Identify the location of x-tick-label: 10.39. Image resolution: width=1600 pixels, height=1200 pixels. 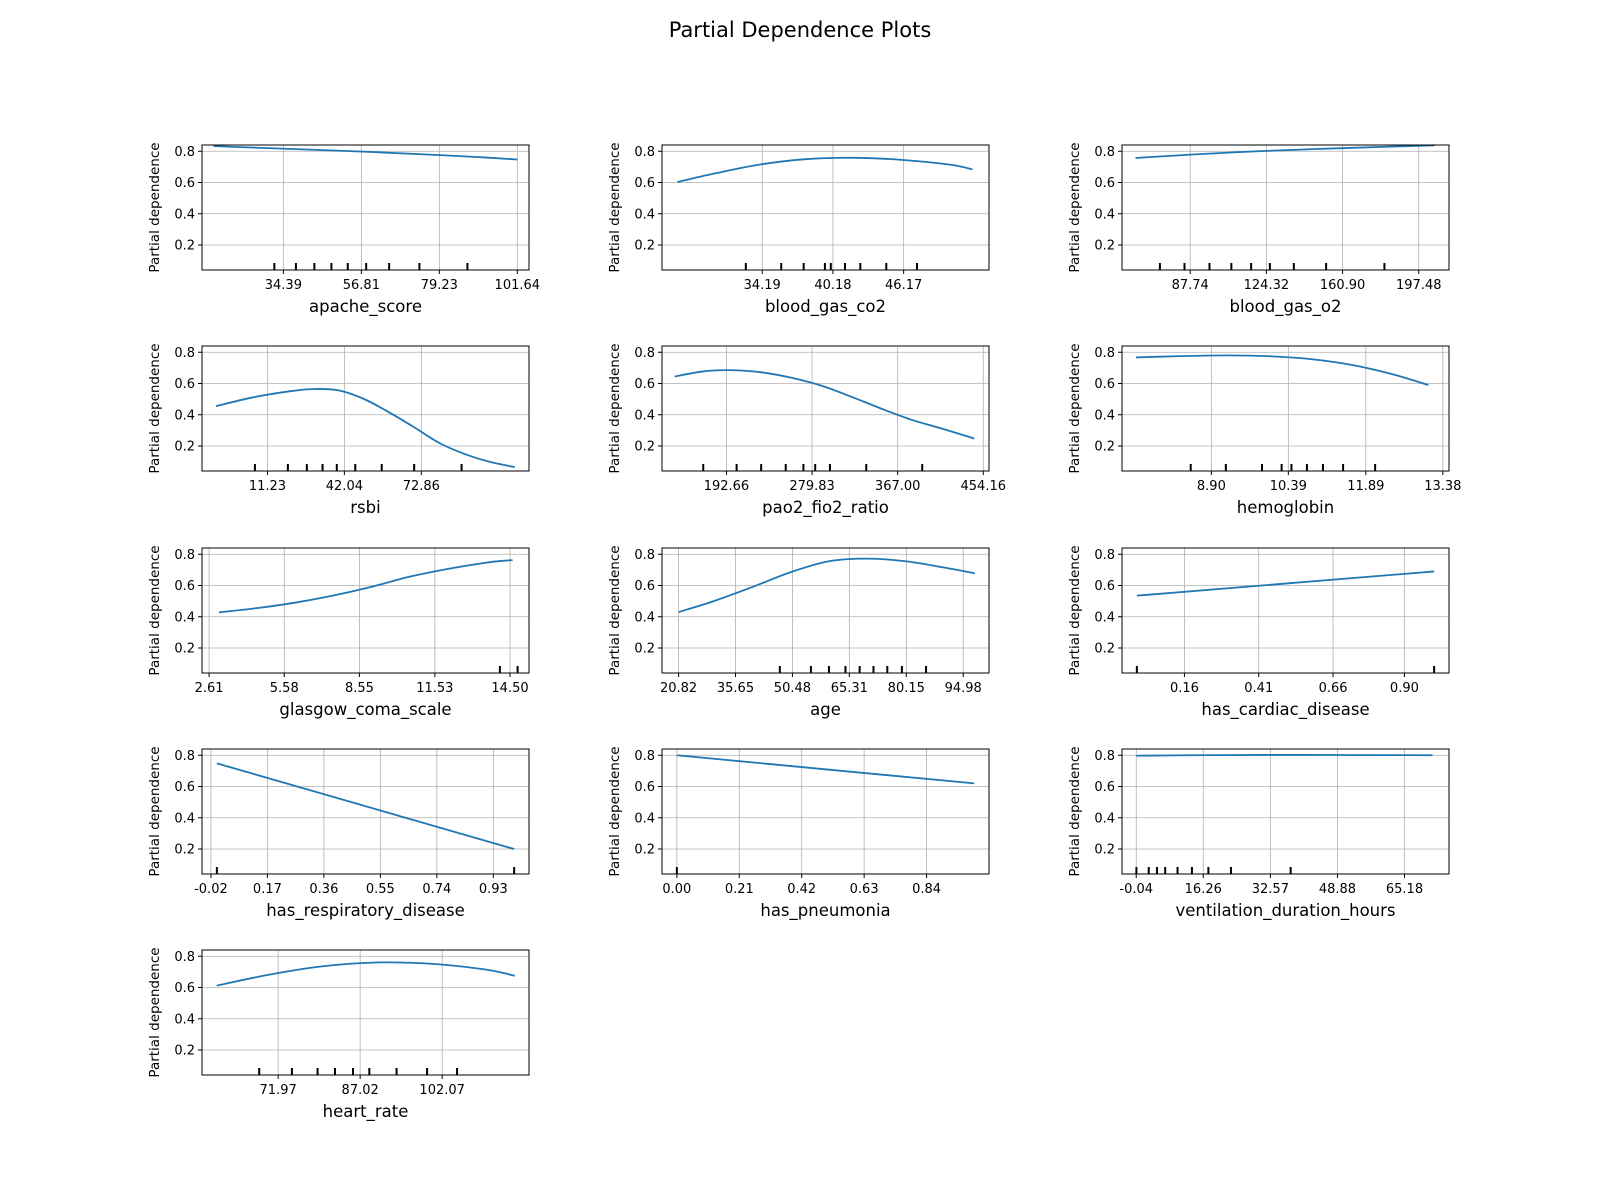
(1288, 486).